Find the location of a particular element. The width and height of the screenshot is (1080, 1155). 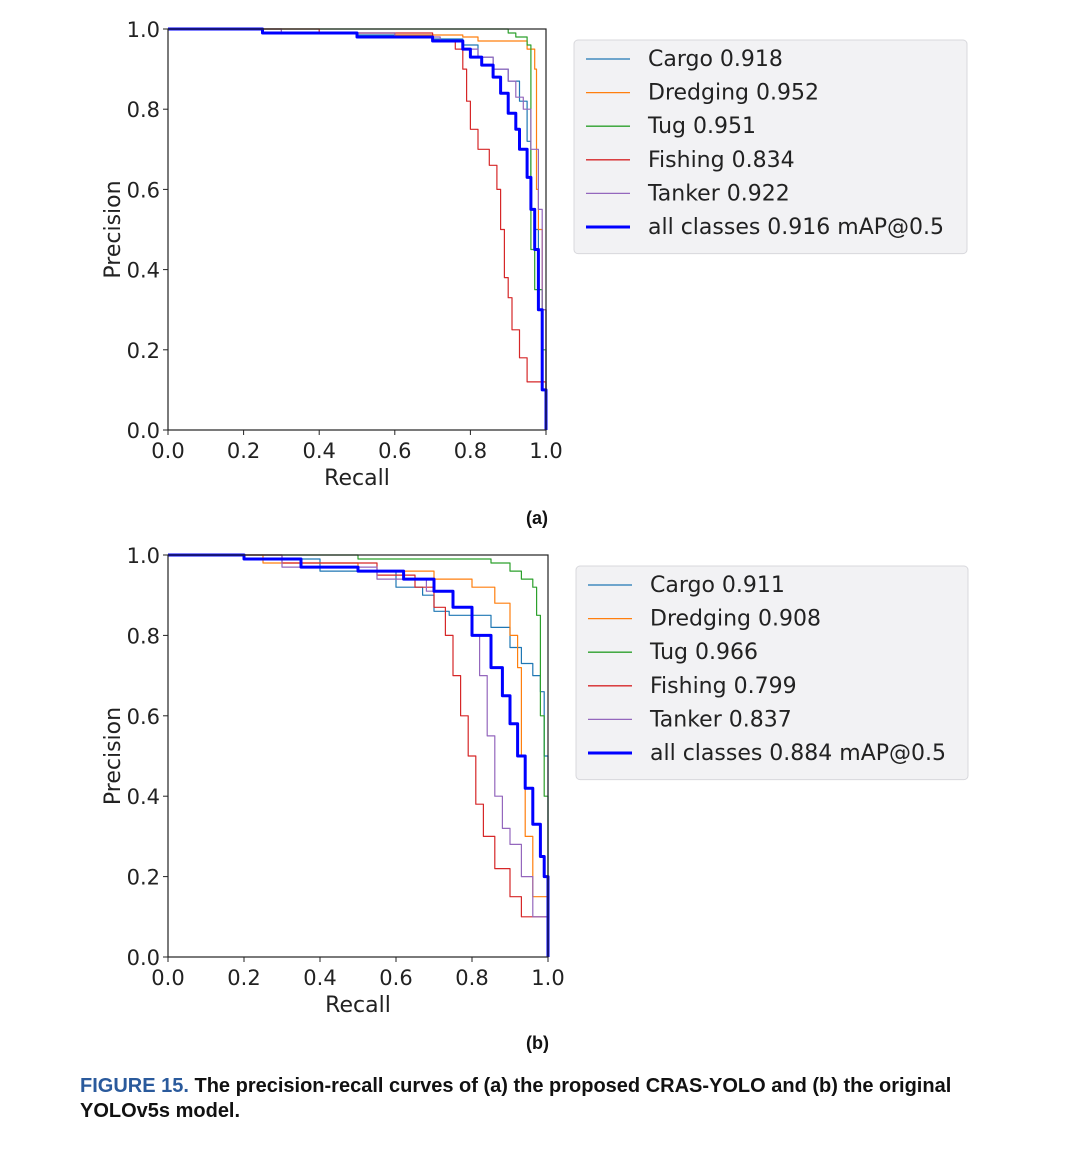

legend-entry: Tug 0.966 is located at coordinates (703, 652).